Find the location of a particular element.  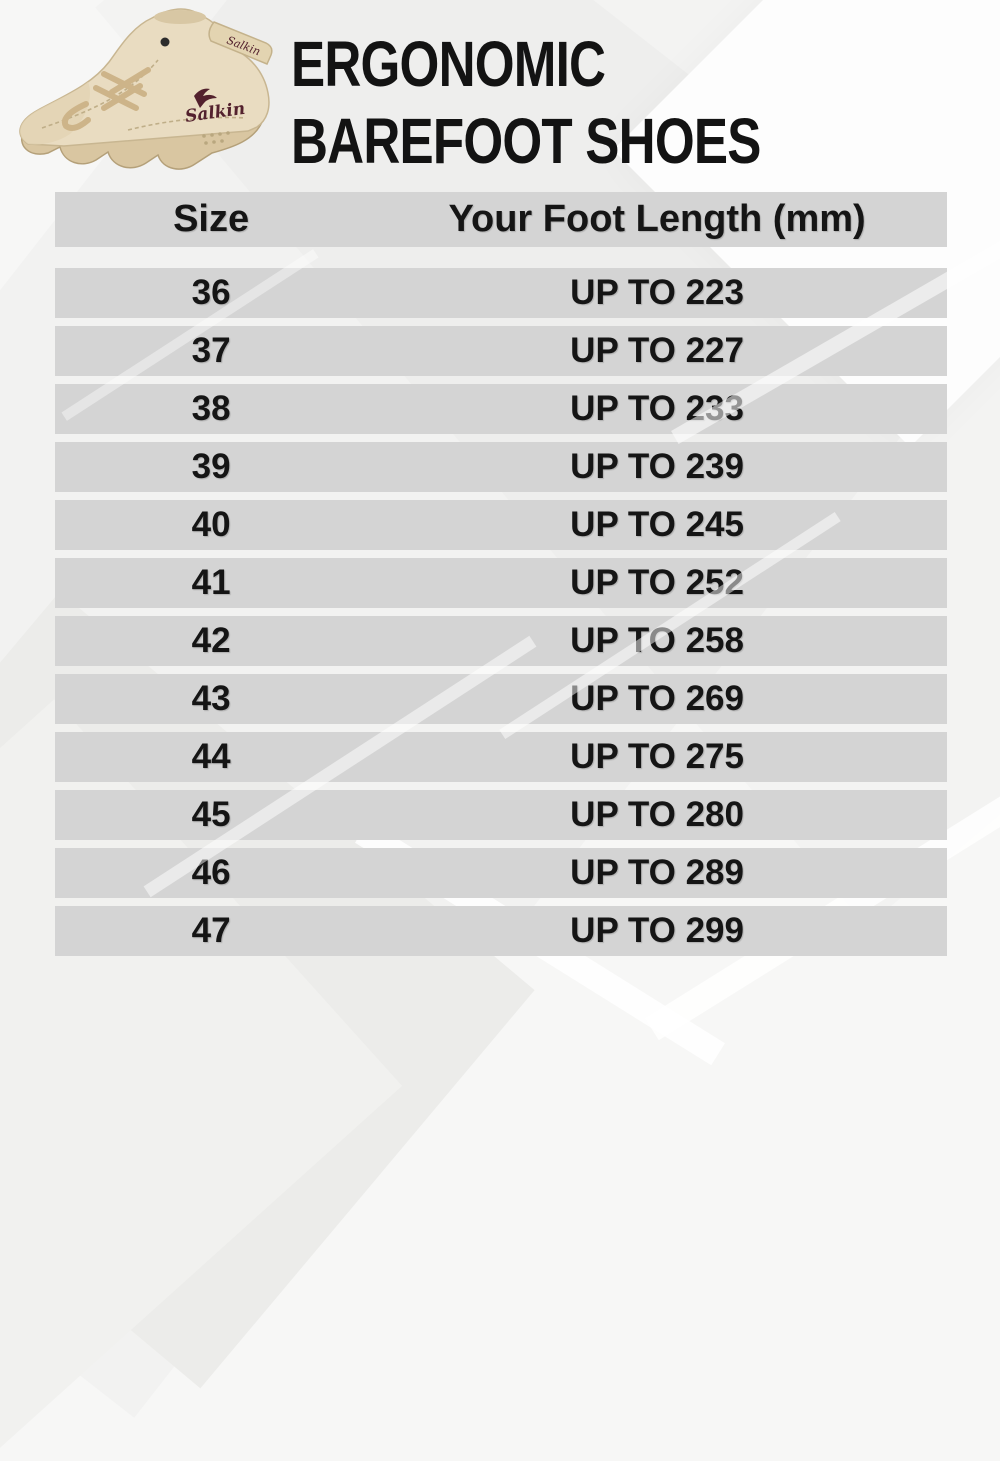

ankle-strap is located at coordinates (240, 43).